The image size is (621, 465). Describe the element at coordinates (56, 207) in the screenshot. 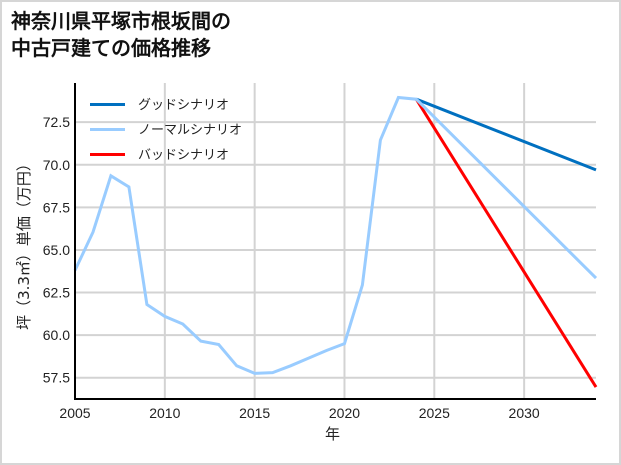

I see `y-tick-label: 67.5` at that location.